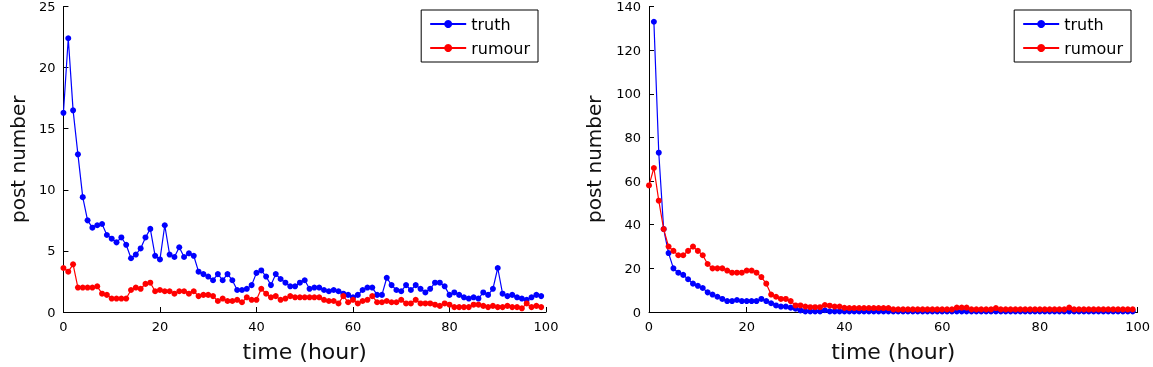  I want to click on y-tick-label: 80, so click(632, 137).